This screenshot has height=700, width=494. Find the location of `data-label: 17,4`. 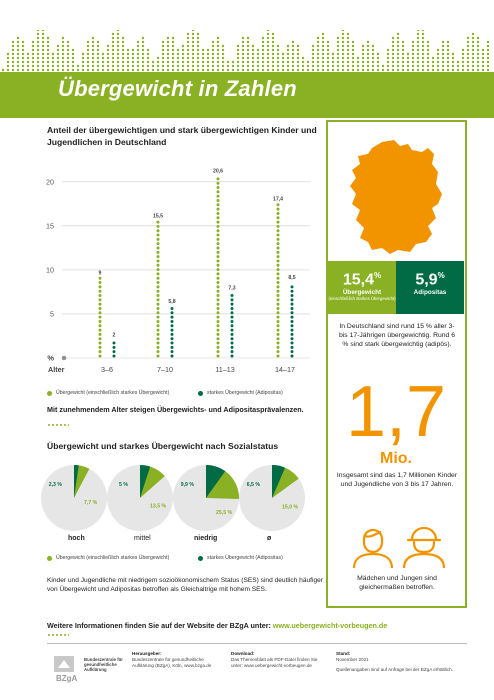

data-label: 17,4 is located at coordinates (278, 200).